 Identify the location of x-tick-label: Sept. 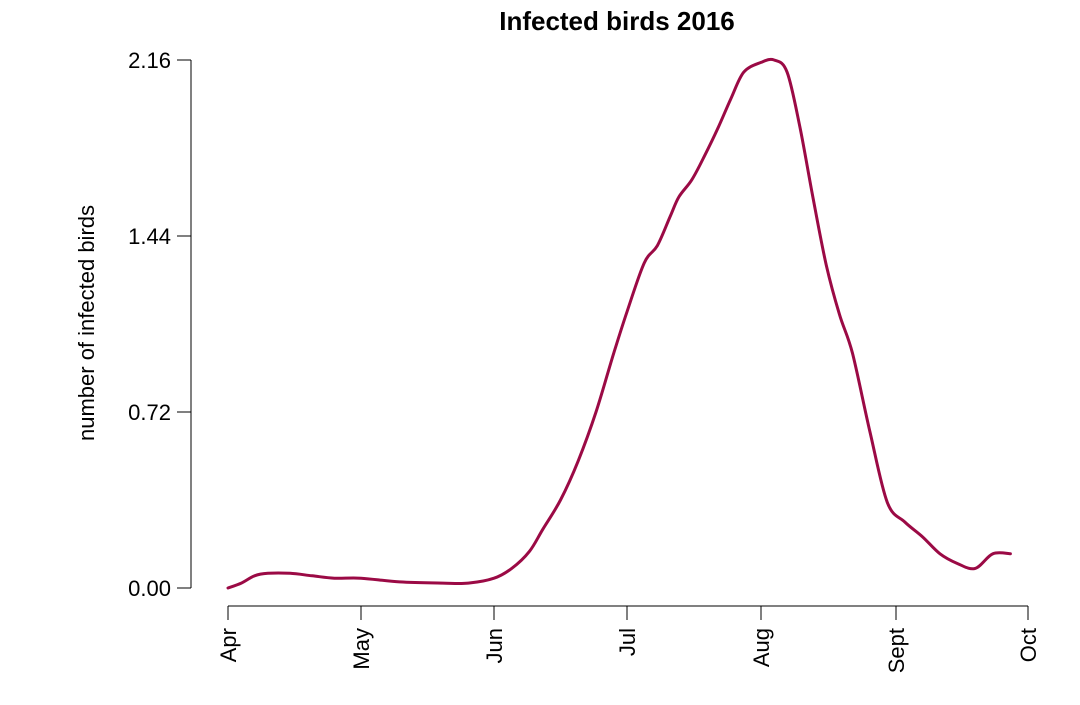
(896, 650).